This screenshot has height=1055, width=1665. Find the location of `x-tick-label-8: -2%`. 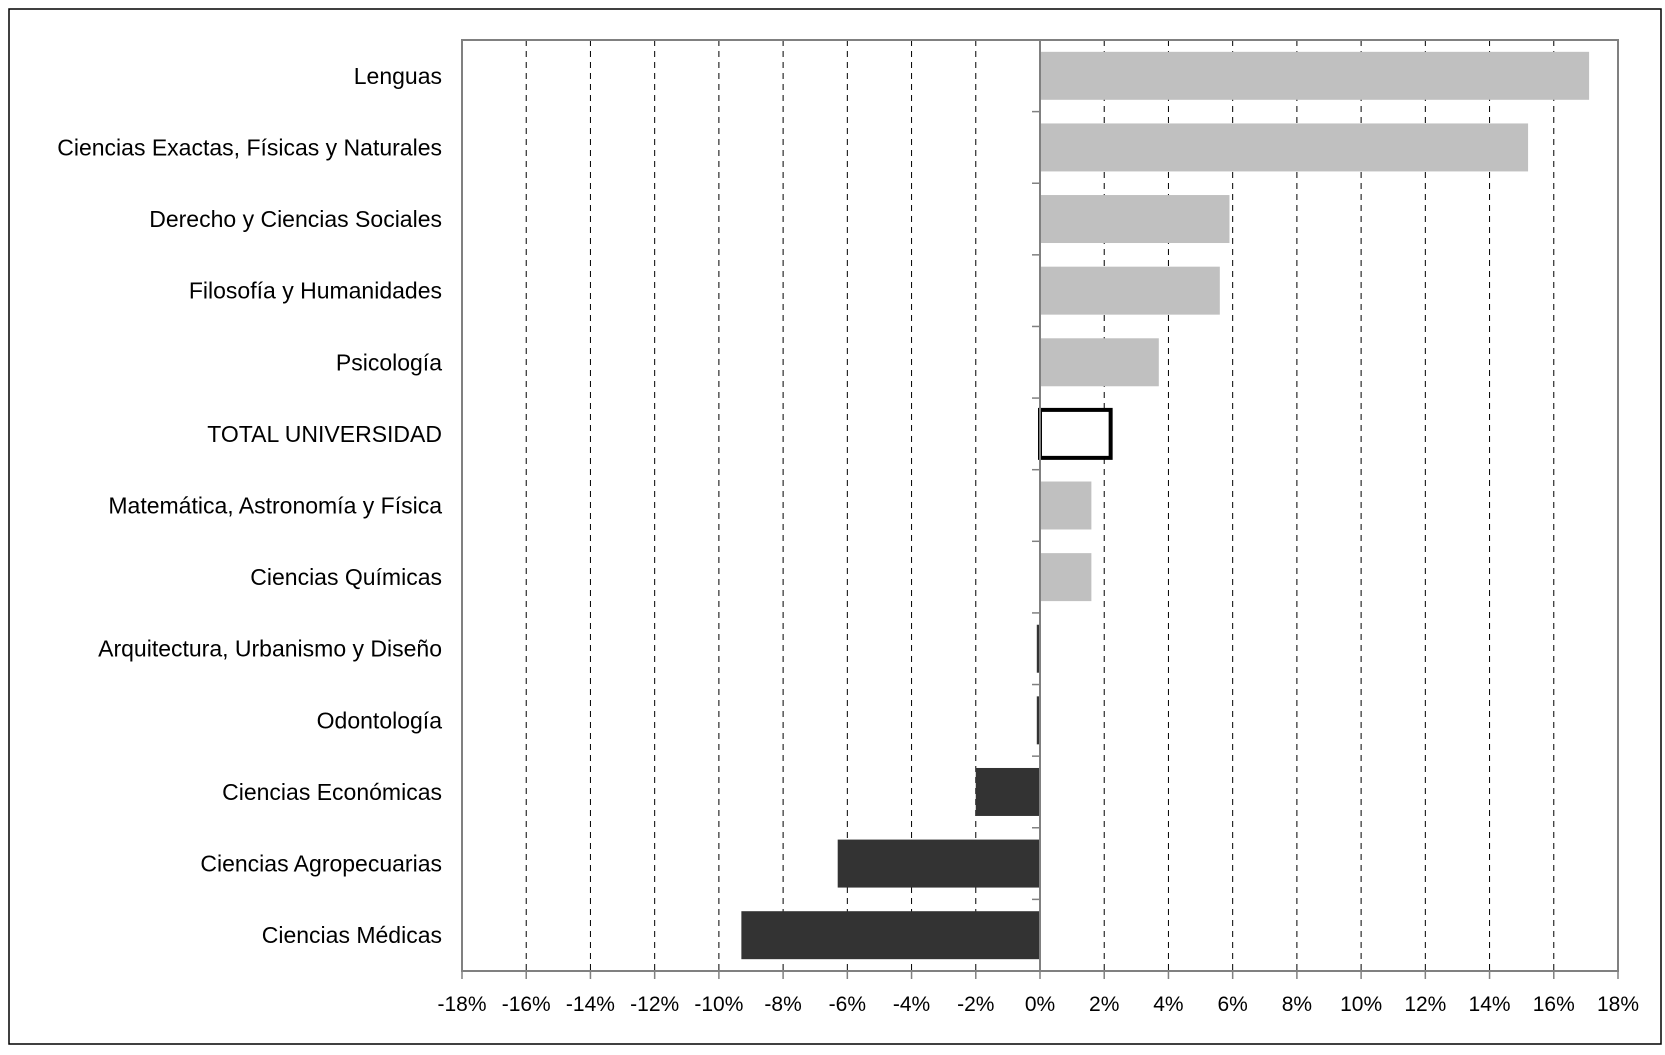

x-tick-label-8: -2% is located at coordinates (975, 1004).